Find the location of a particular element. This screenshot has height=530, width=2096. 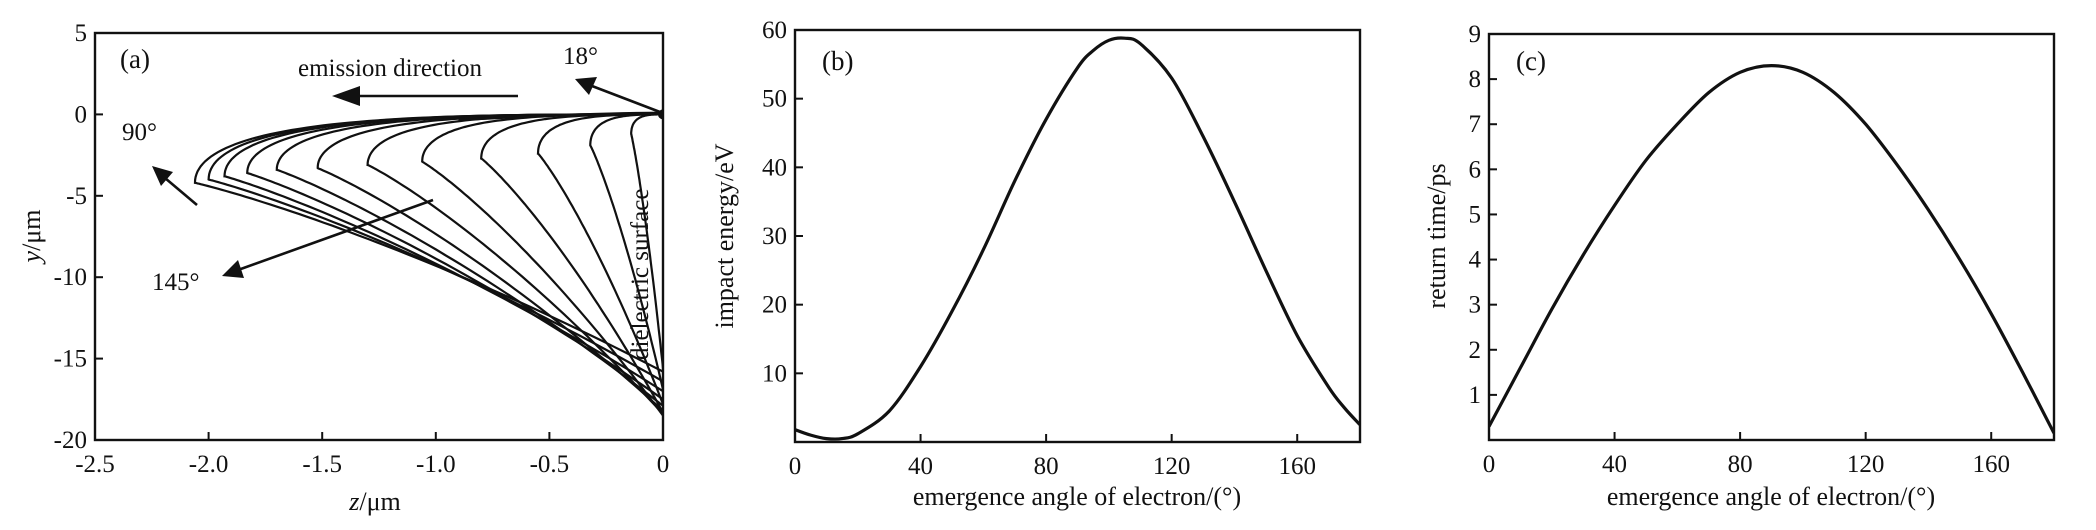

panel-a-trajectories is located at coordinates (428, 263).